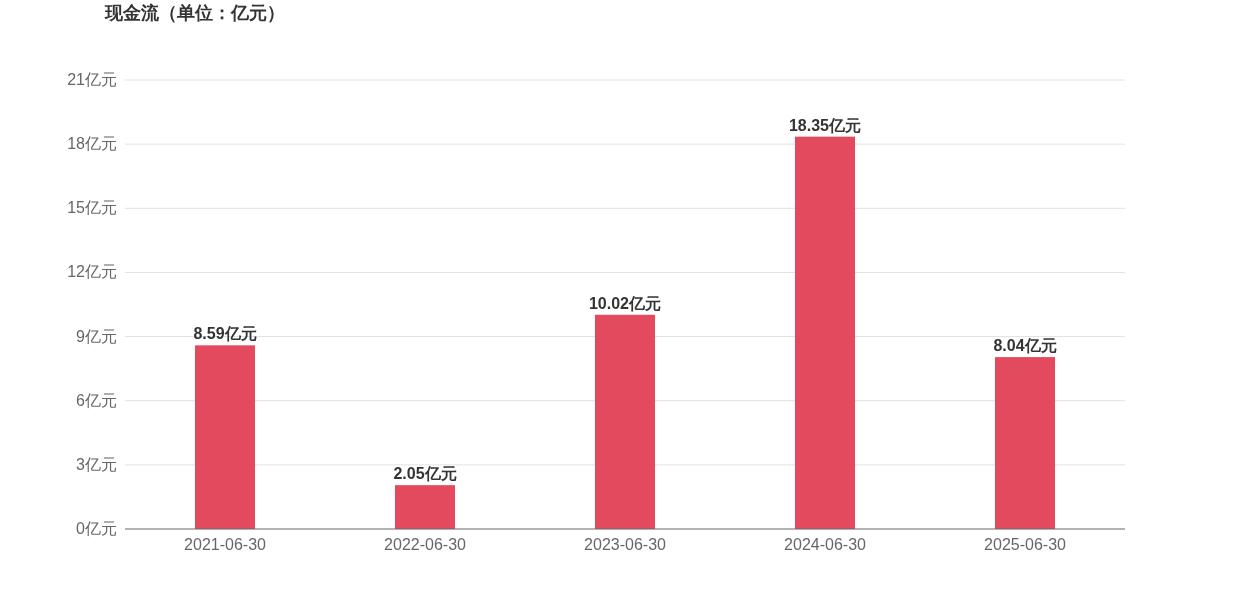 The height and width of the screenshot is (600, 1250). I want to click on data-label: 18.35亿元, so click(825, 125).